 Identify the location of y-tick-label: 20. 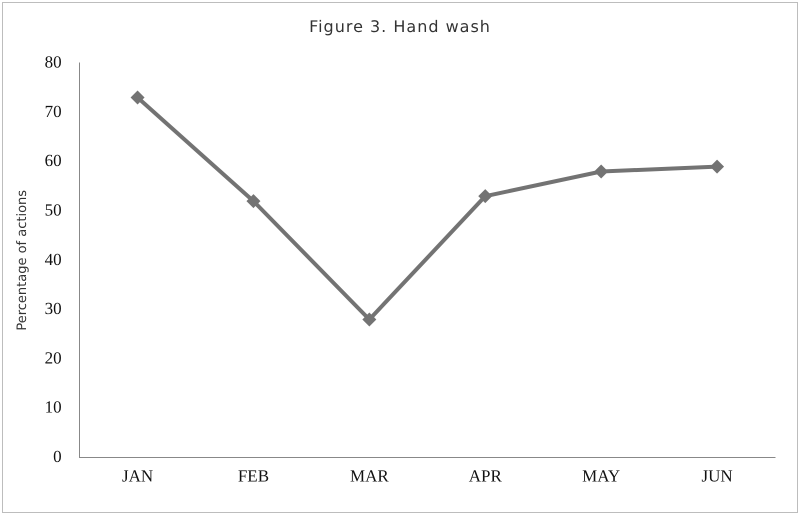
(53, 358).